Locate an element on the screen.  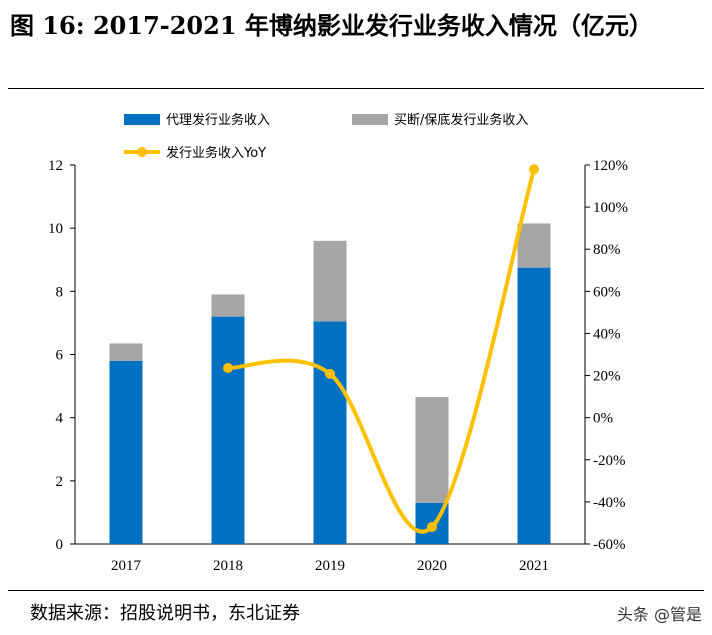
legend-swatch-agency is located at coordinates (142, 119).